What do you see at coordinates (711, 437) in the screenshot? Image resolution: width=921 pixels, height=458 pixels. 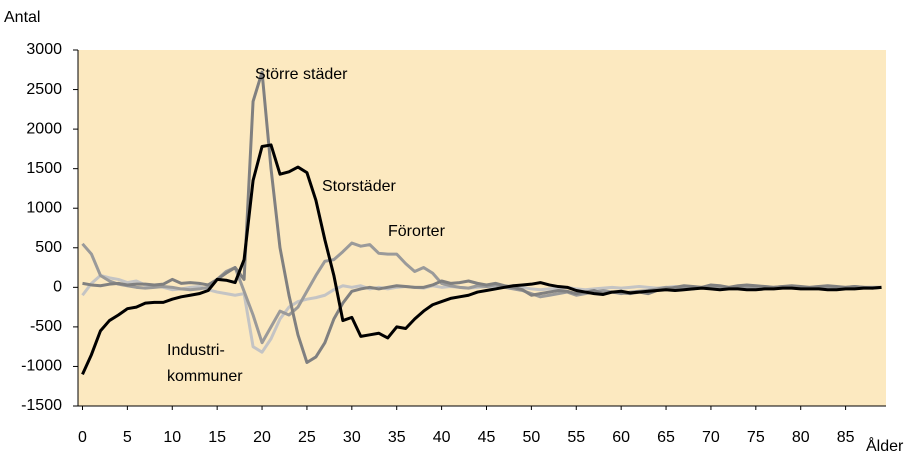 I see `x-tick-label: 70` at bounding box center [711, 437].